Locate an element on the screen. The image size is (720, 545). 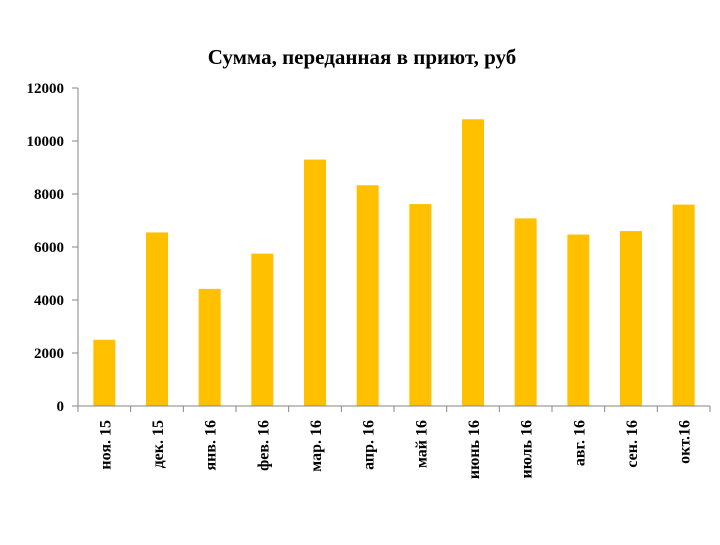
x-tick-label: май 16 is located at coordinates (421, 444).